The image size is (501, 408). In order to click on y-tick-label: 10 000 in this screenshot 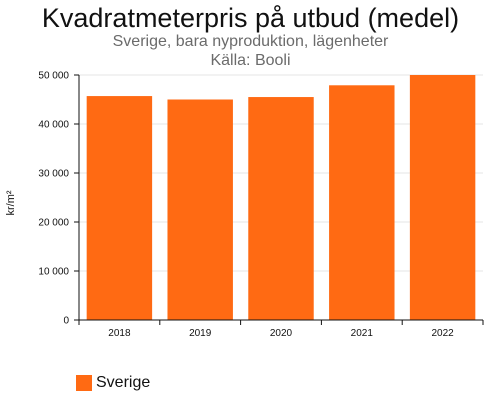, I will do `click(53, 272)`.